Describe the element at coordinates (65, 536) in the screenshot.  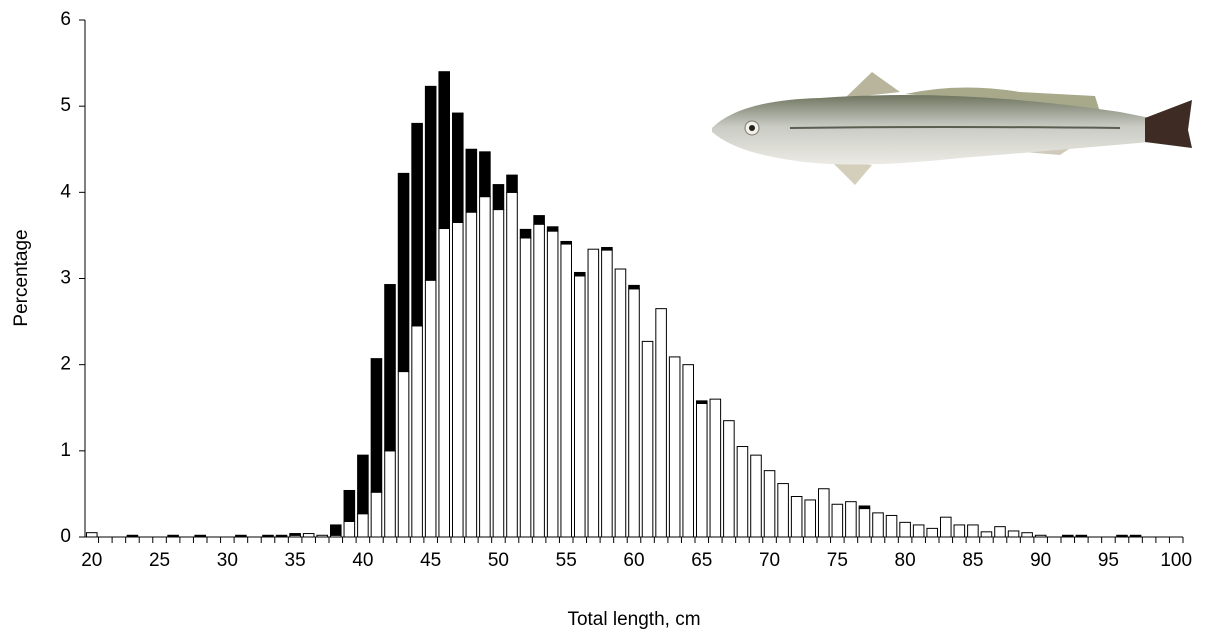
I see `y-tick-label: 0` at that location.